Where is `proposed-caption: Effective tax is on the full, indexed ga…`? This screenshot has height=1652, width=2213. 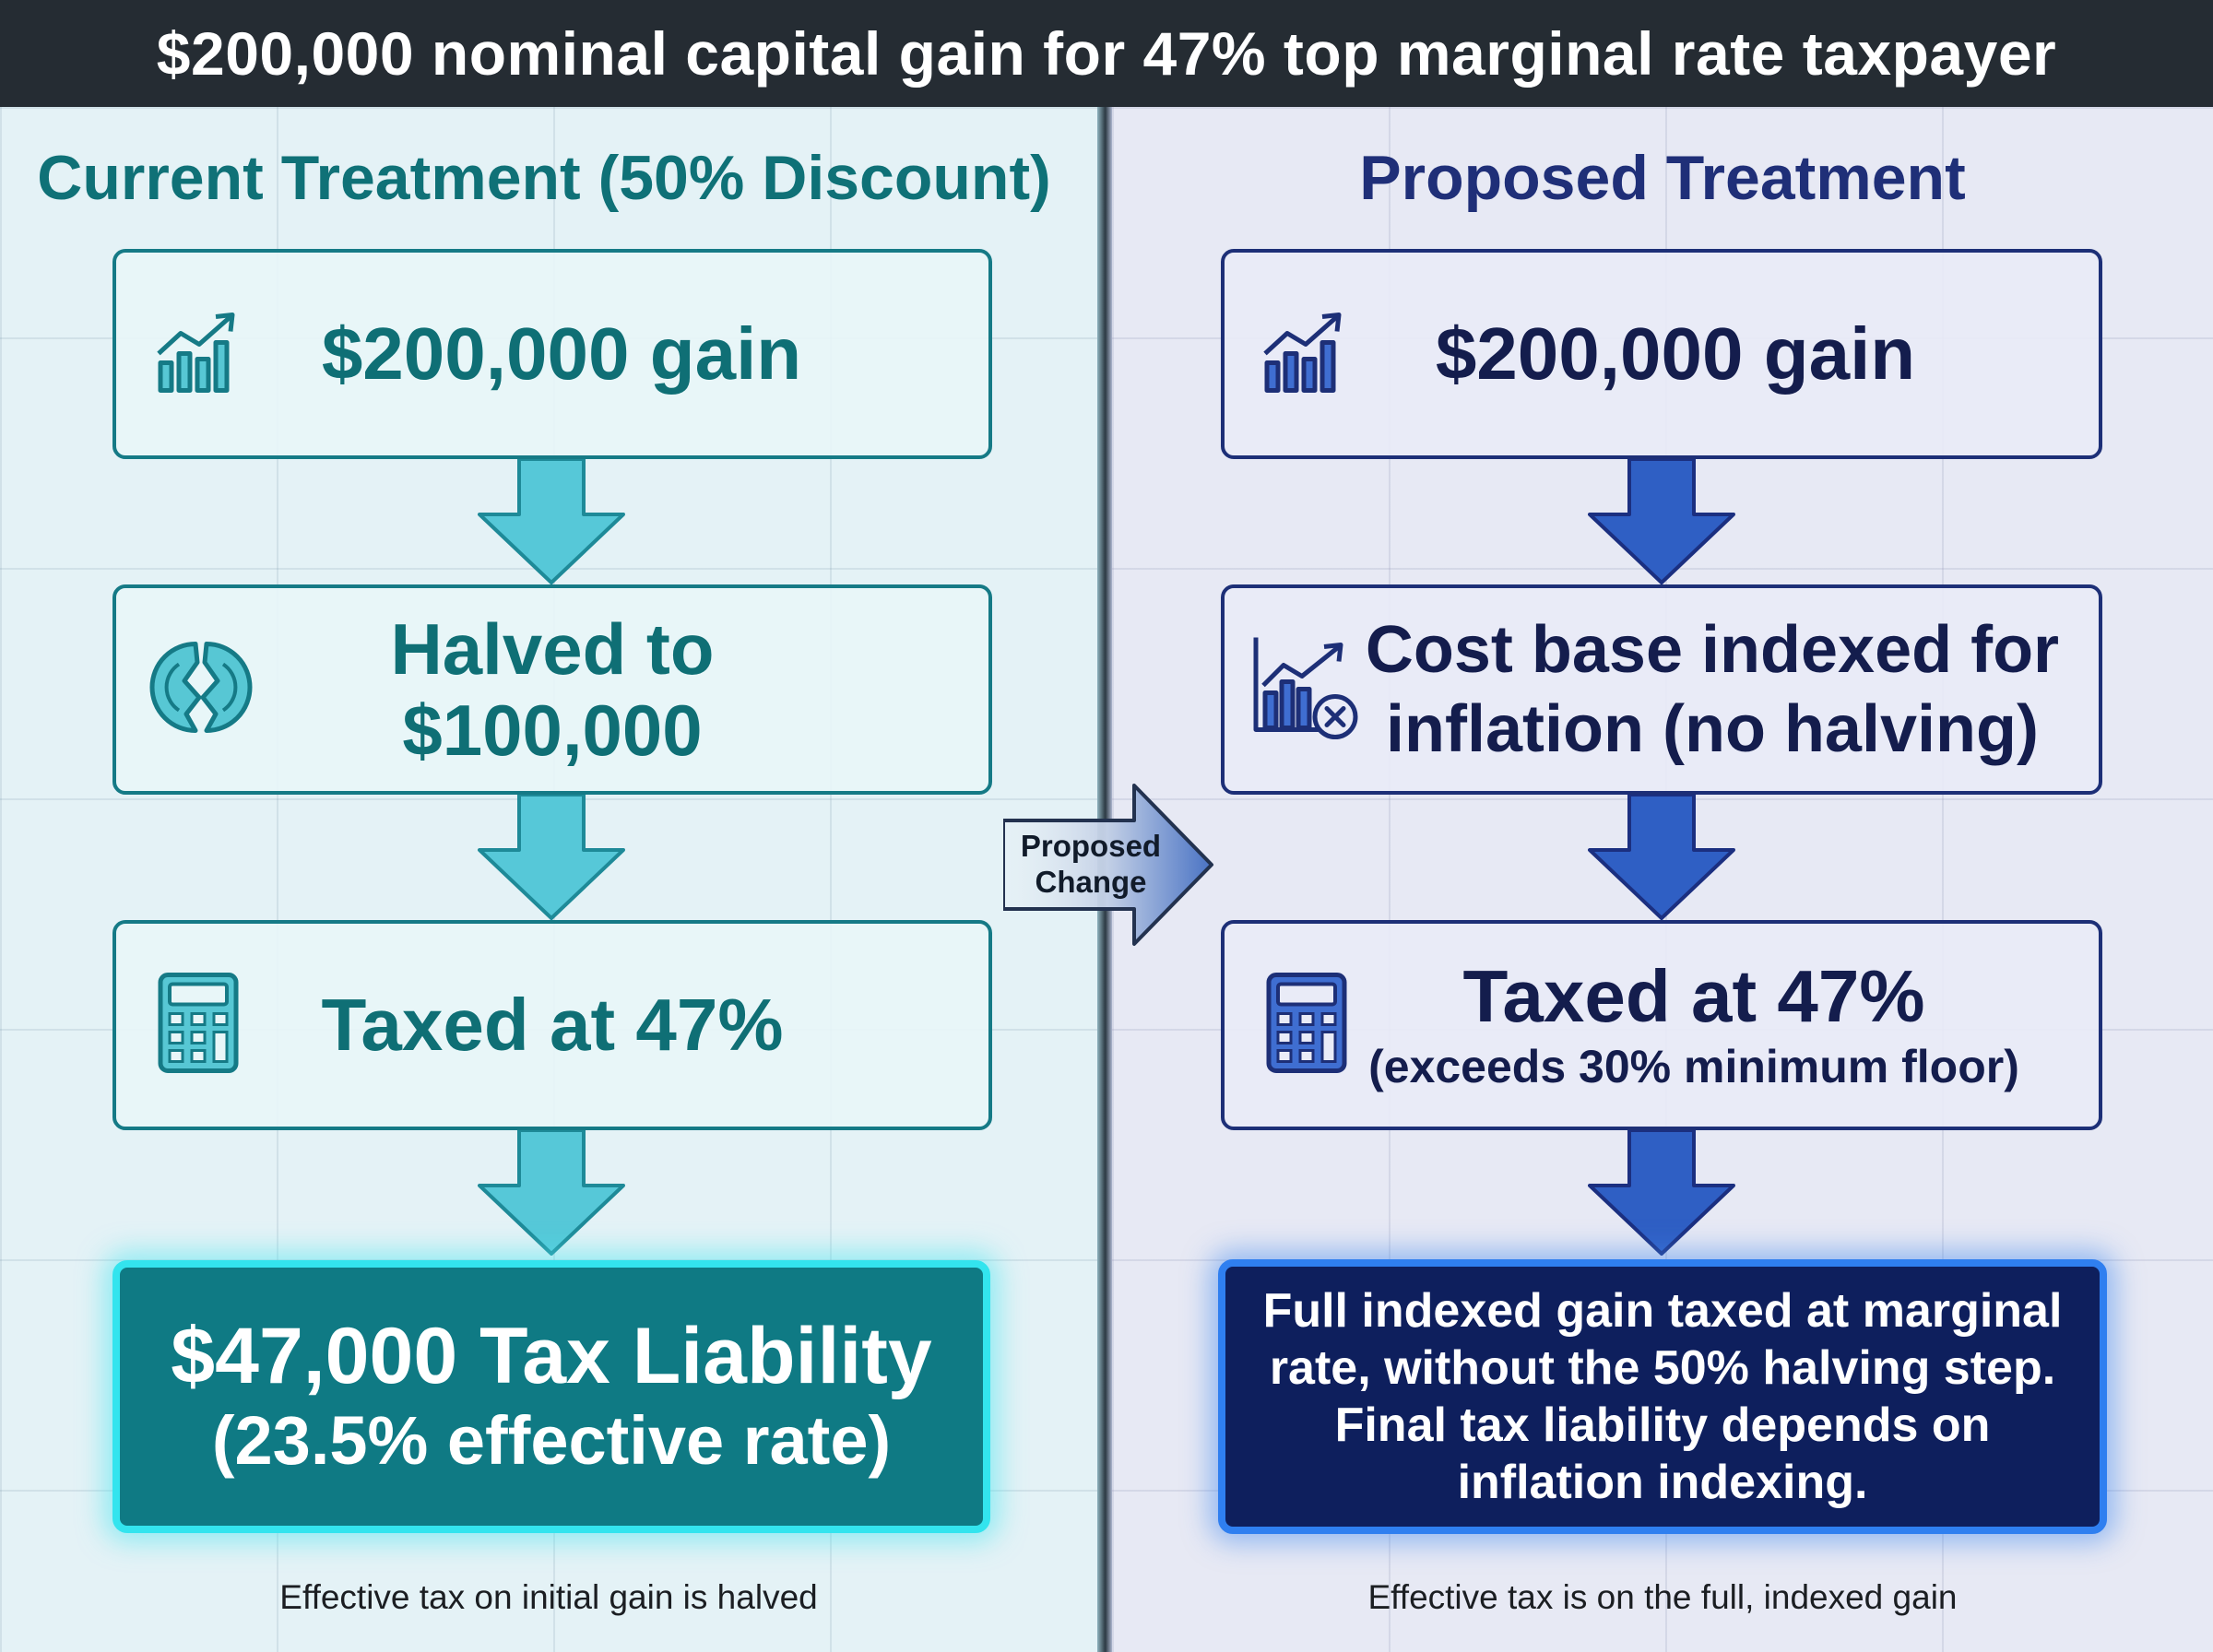
proposed-caption: Effective tax is on the full, indexed ga… is located at coordinates (1662, 1597).